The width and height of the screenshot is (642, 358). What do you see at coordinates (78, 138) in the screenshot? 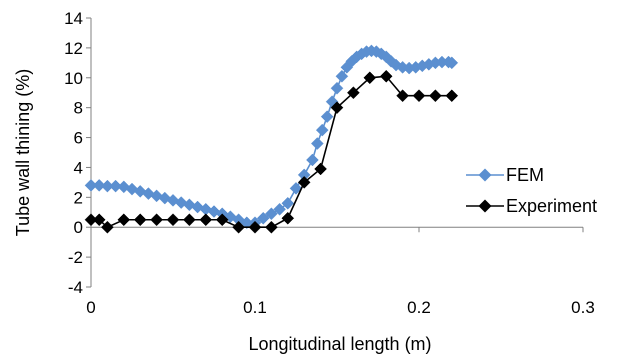
I see `y-tick-label: 6` at bounding box center [78, 138].